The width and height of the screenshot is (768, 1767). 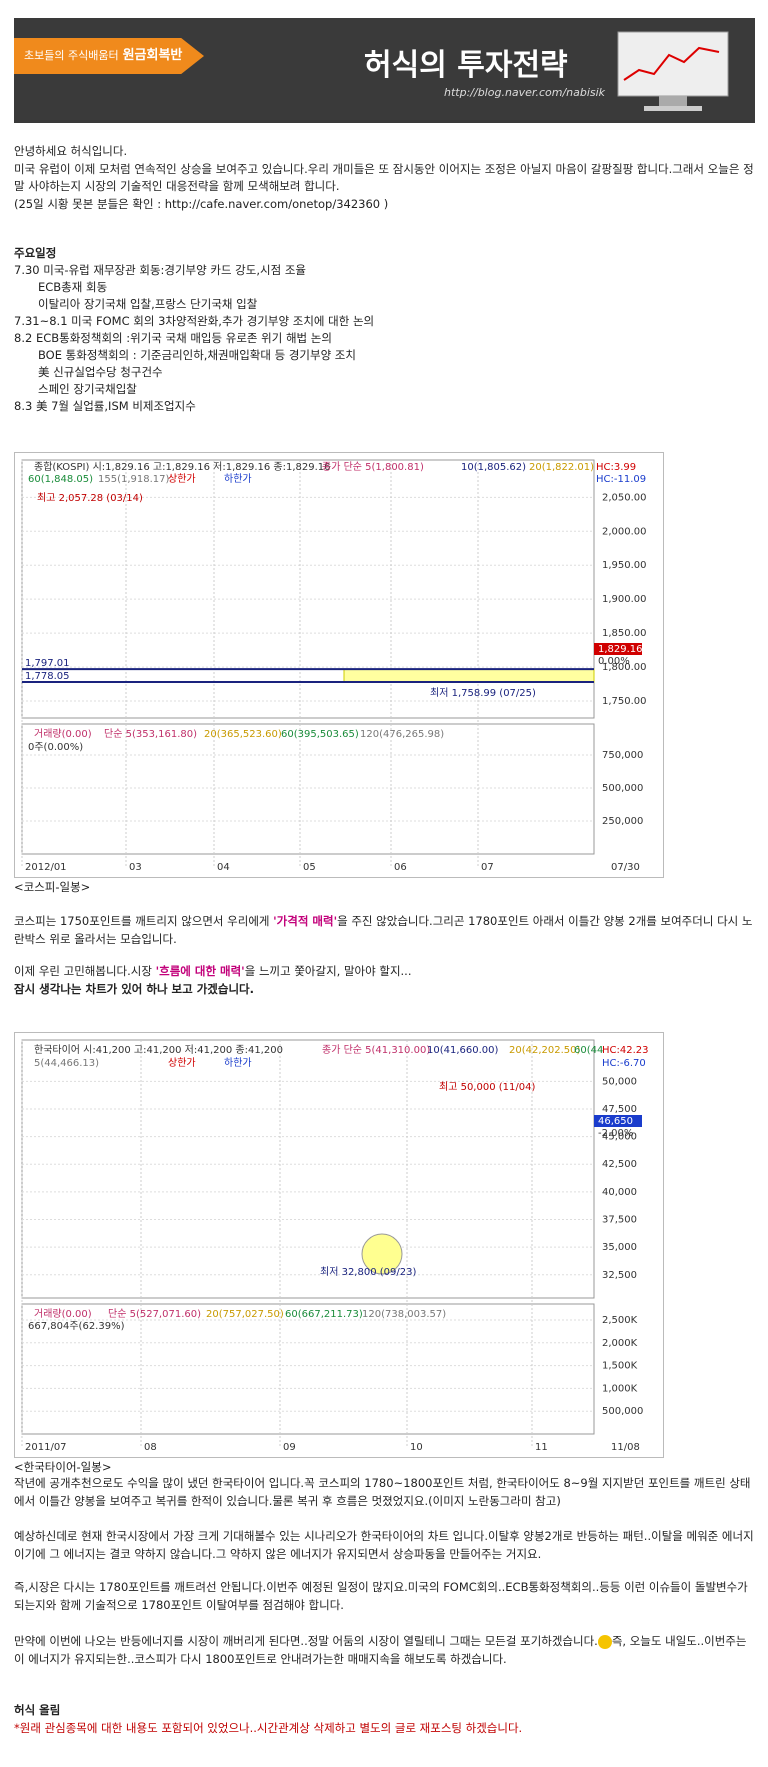 I want to click on y-tick-label: 2,050.00, so click(x=624, y=497).